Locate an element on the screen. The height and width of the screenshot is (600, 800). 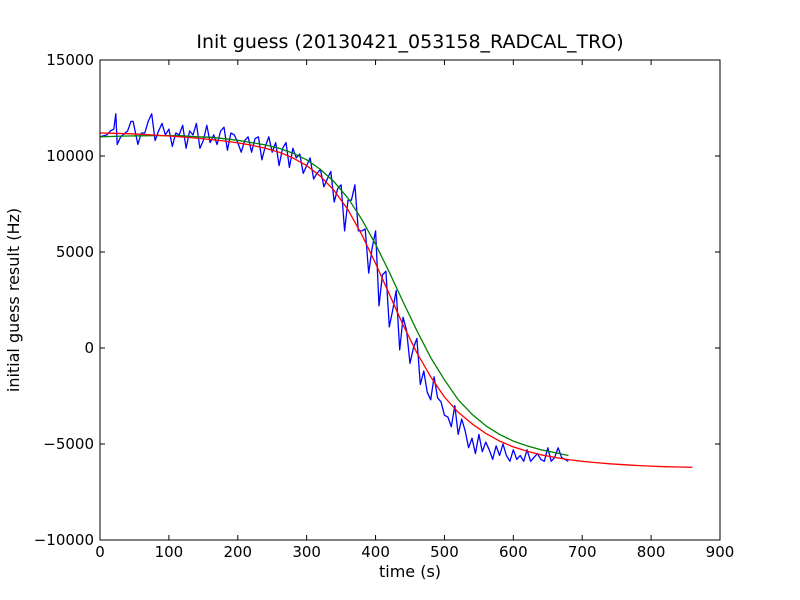
x-tick-label: 500 is located at coordinates (444, 552).